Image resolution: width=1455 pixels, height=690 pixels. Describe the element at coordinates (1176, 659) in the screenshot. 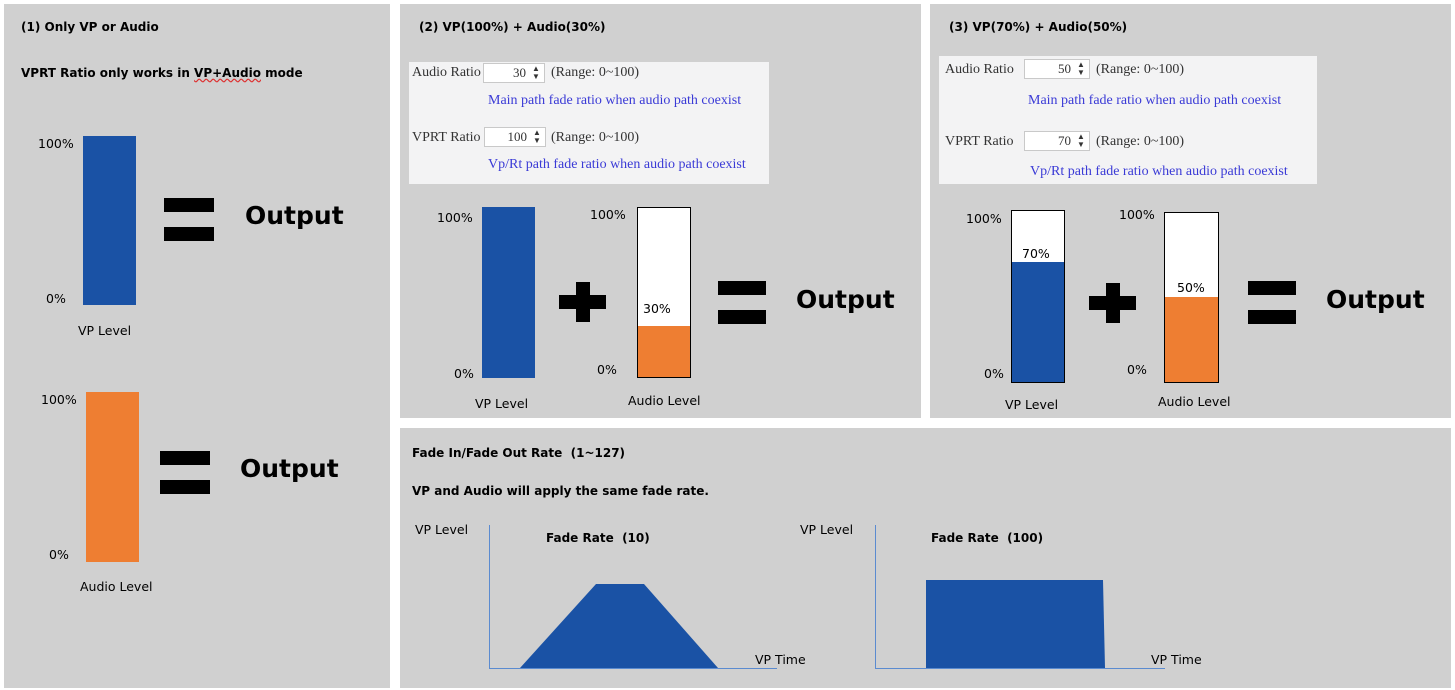

I see `graph2-xlabel: VP Time` at that location.